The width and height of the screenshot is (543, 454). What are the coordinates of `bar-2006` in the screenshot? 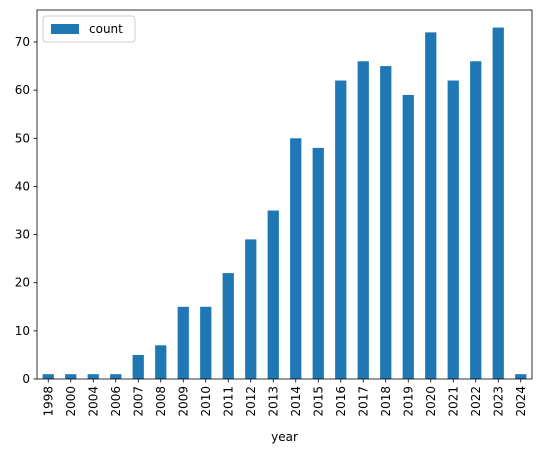 It's located at (116, 376).